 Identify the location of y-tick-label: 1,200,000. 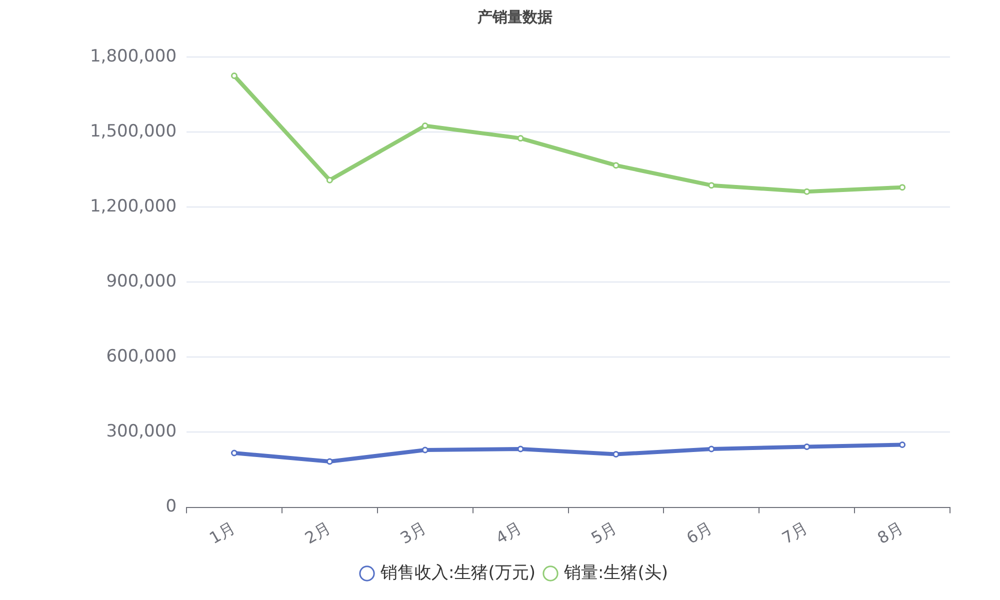
(133, 206).